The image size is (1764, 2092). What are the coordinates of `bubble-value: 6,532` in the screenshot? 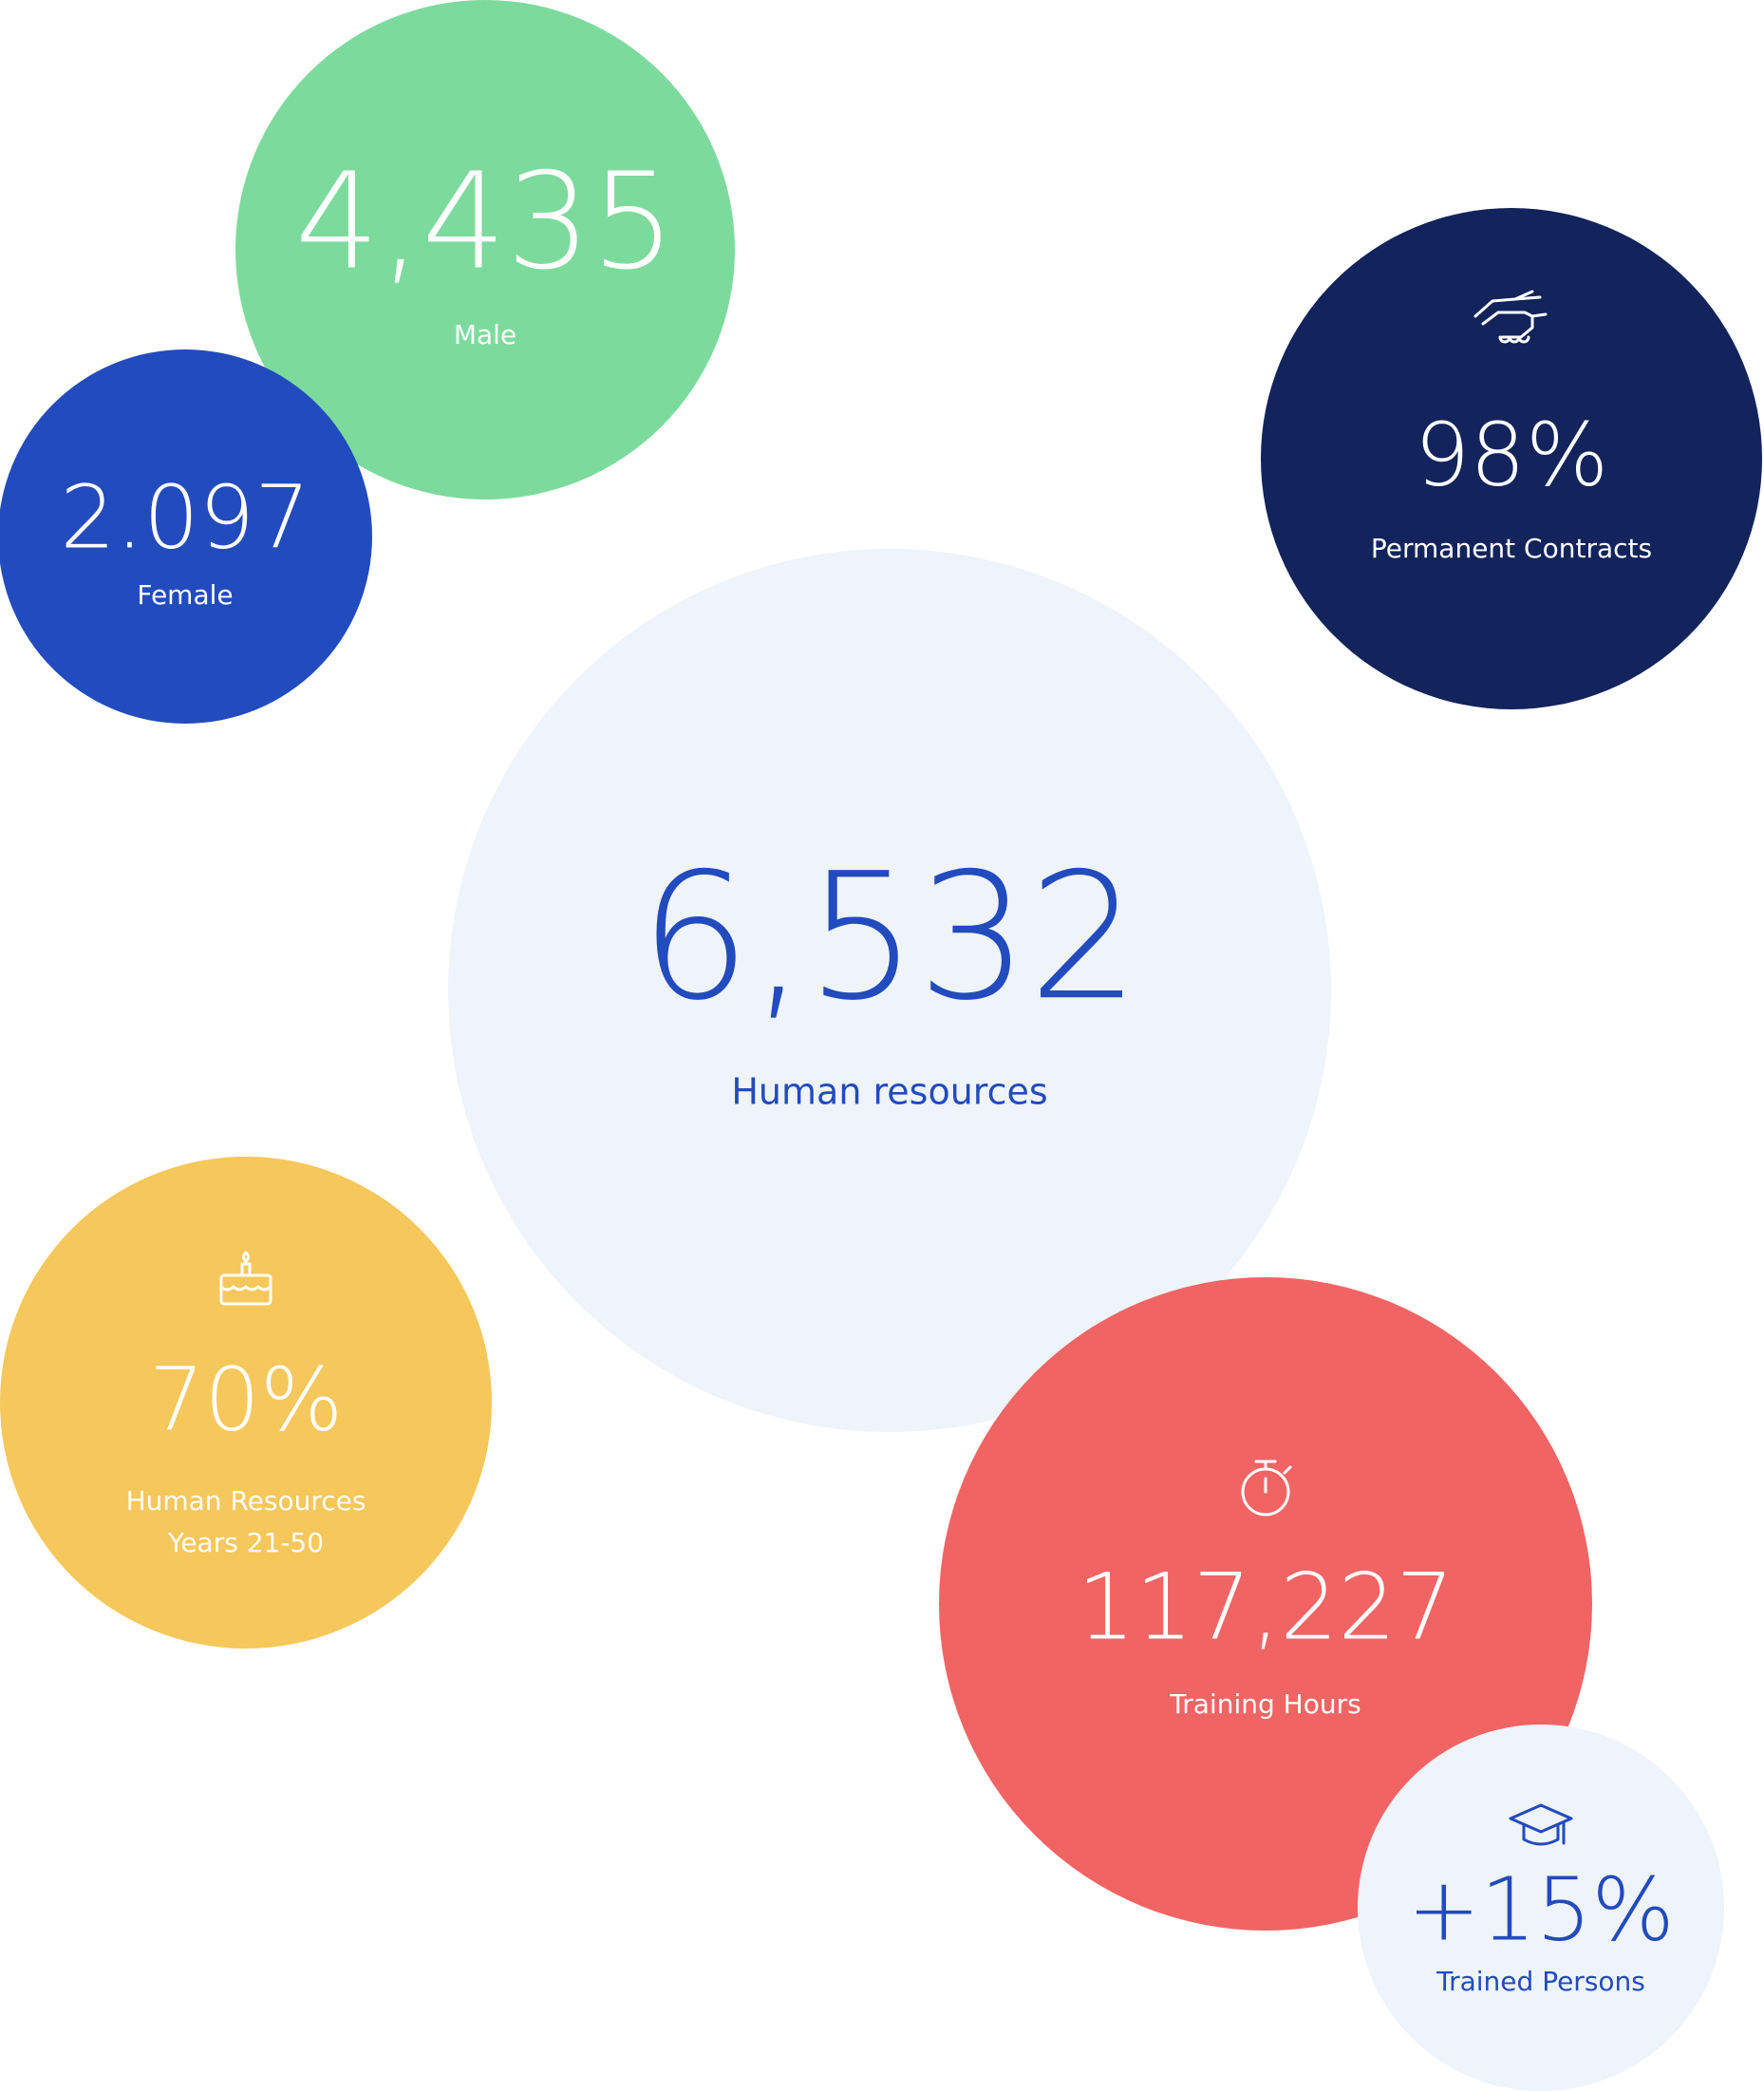 It's located at (890, 937).